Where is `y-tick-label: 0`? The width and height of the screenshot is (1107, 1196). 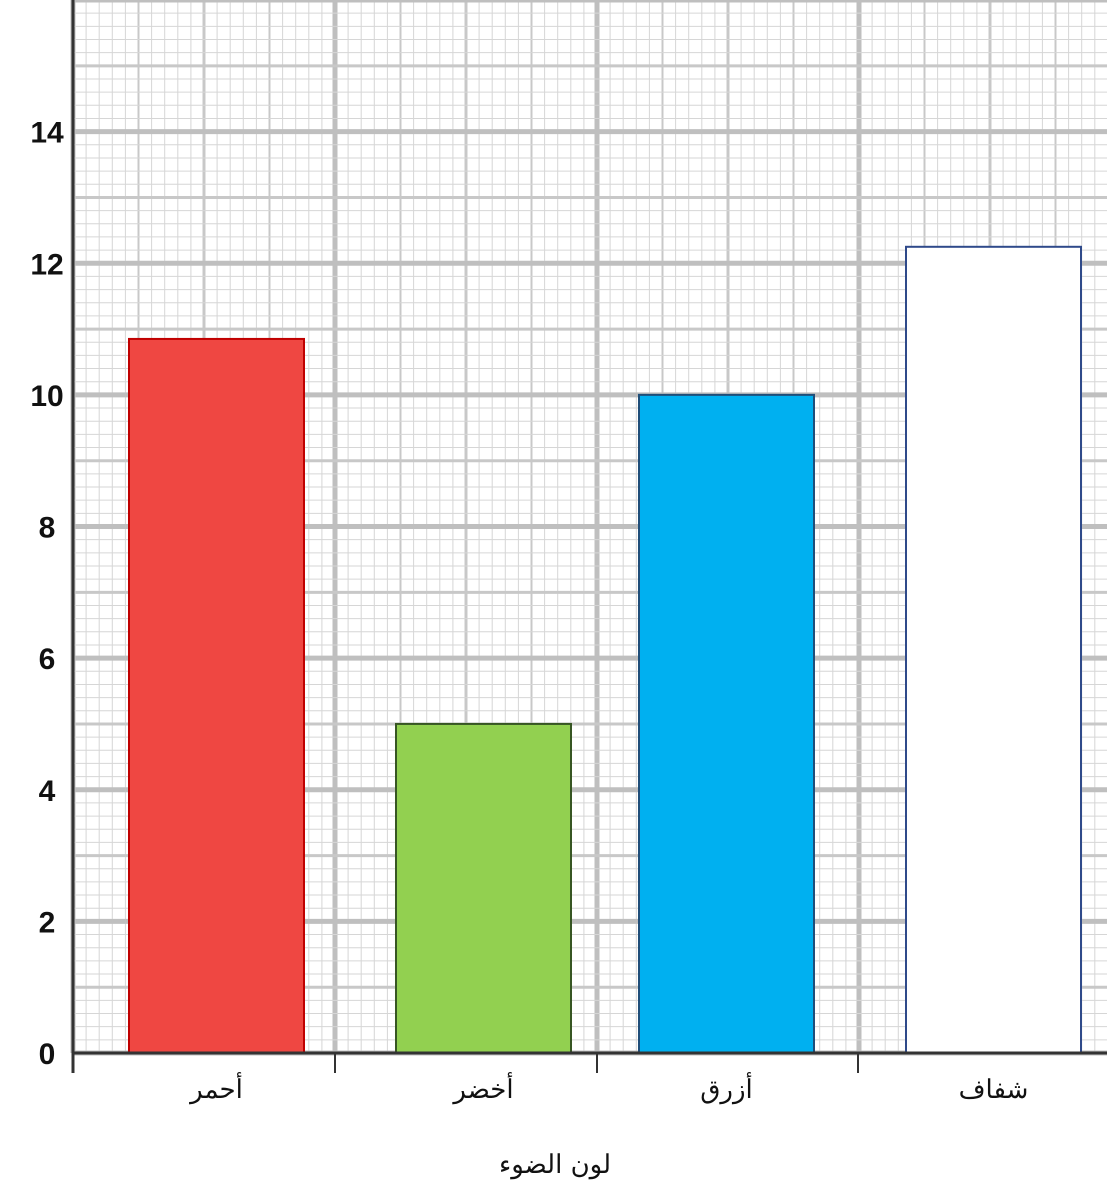 y-tick-label: 0 is located at coordinates (47, 1054).